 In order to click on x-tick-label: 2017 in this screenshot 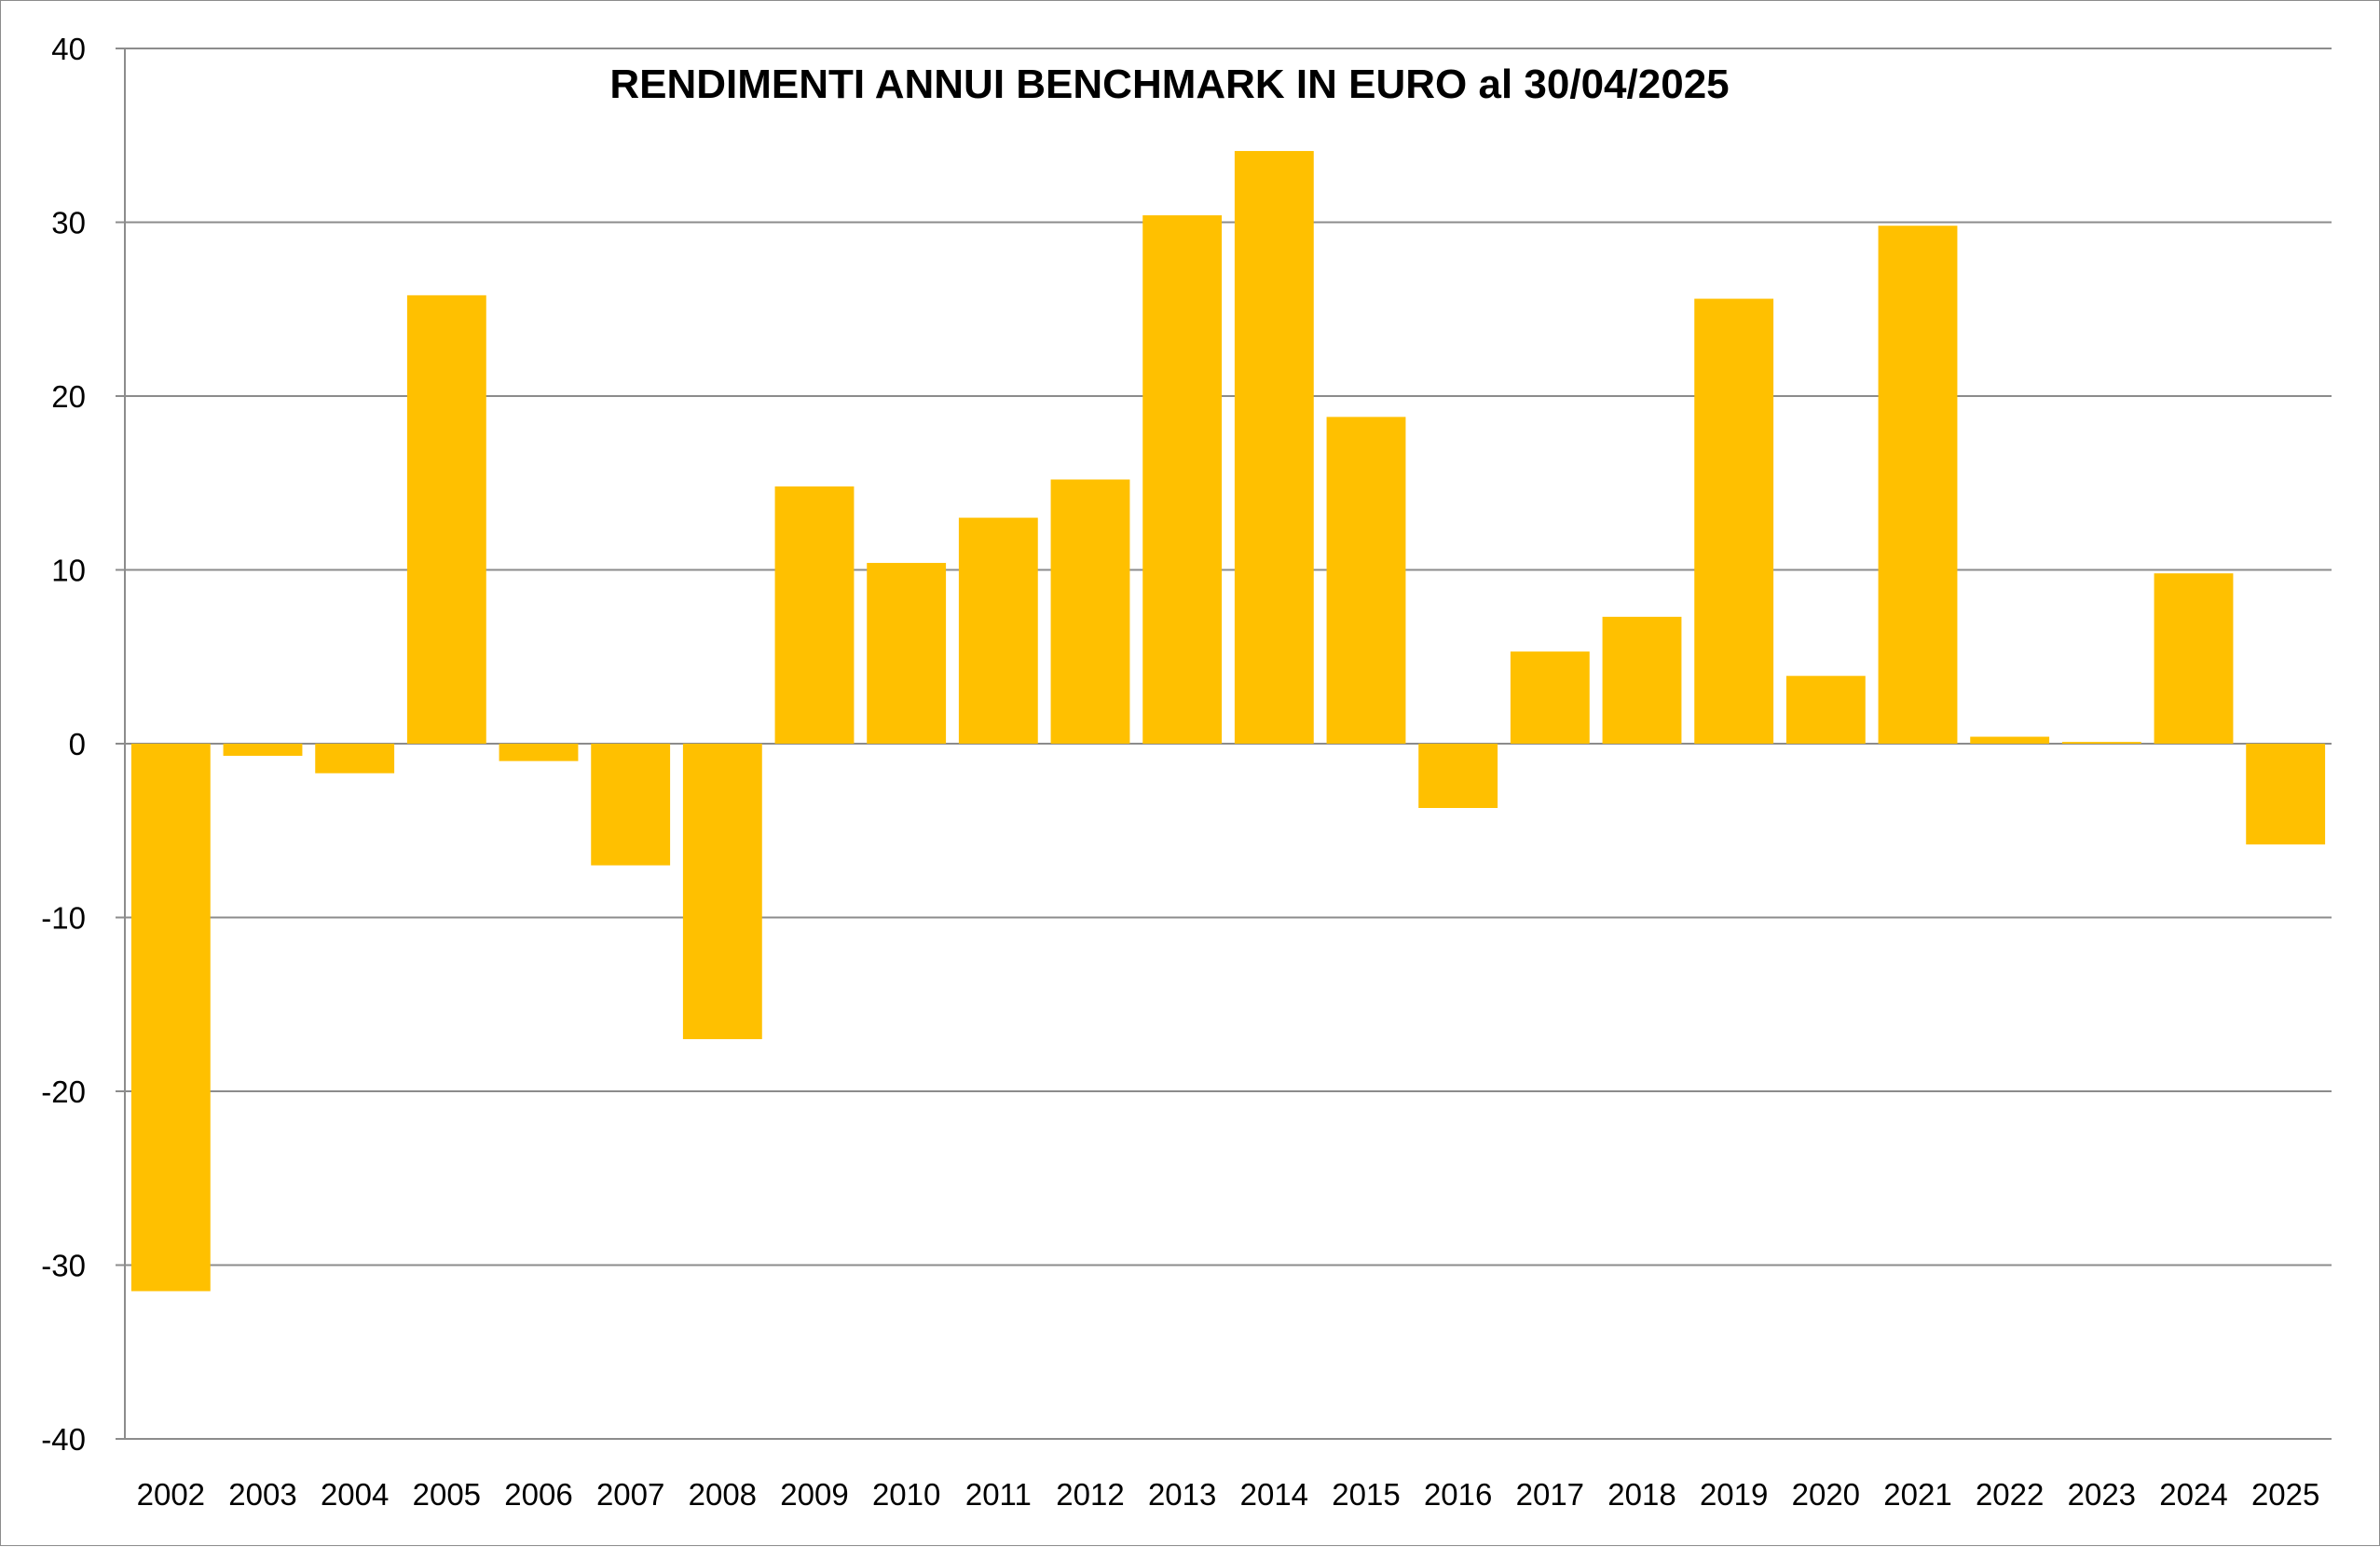, I will do `click(1550, 1494)`.